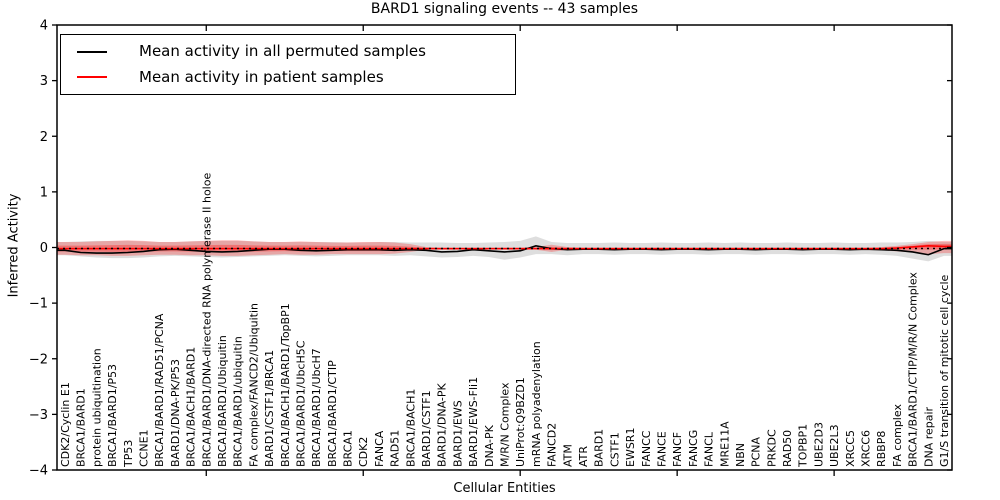 The image size is (1000, 500). I want to click on permuted-mean-line, so click(504, 250).